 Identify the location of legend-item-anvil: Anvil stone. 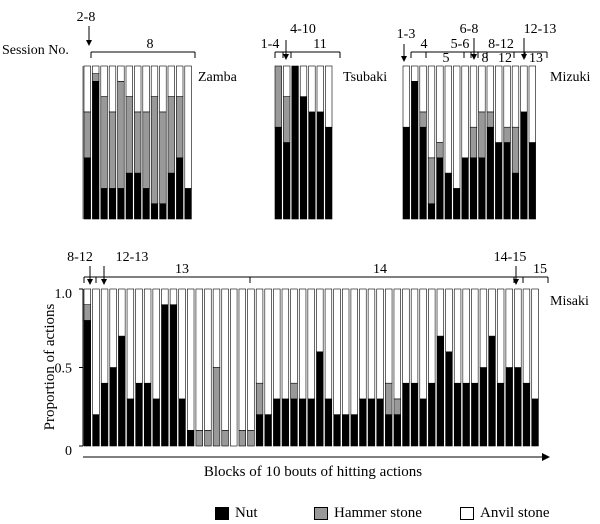
(505, 513).